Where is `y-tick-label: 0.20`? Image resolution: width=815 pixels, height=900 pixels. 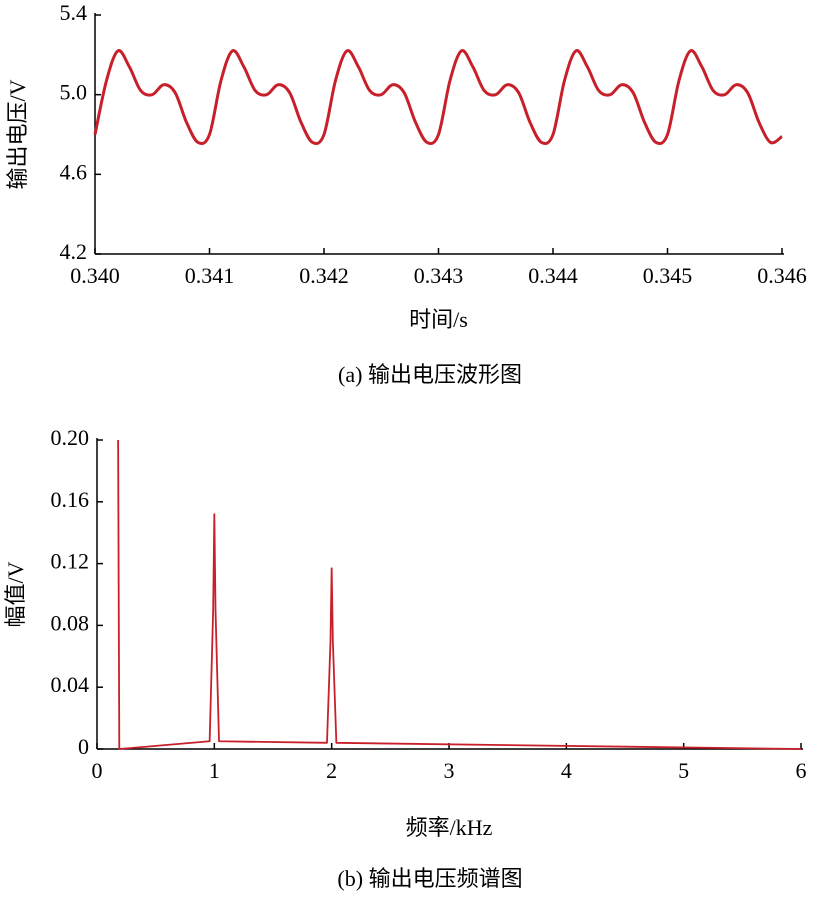 y-tick-label: 0.20 is located at coordinates (70, 437).